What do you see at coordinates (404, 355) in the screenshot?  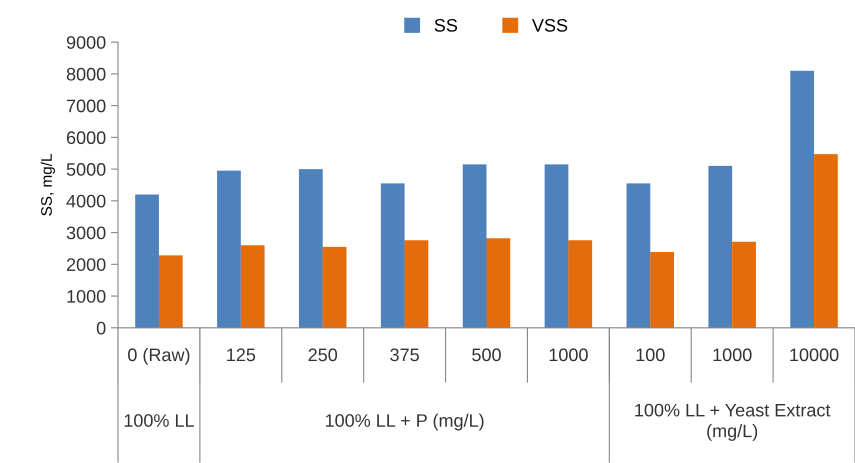 I see `x-tick-label: 375` at bounding box center [404, 355].